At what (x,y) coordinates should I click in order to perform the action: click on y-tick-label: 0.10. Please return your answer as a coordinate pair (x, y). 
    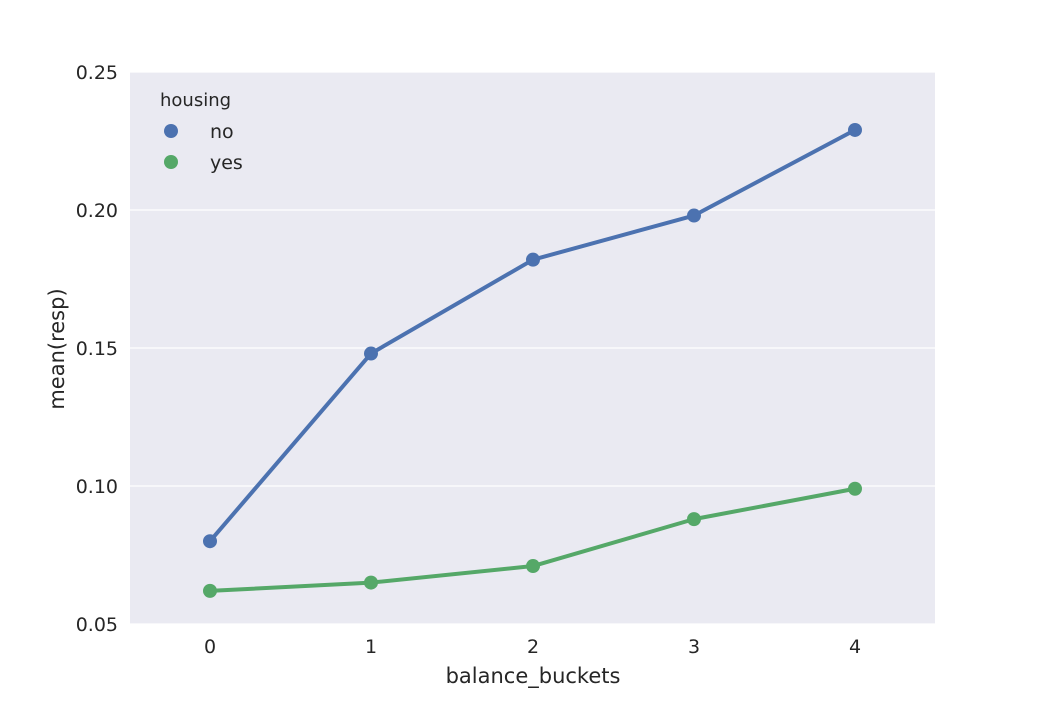
    Looking at the image, I should click on (97, 487).